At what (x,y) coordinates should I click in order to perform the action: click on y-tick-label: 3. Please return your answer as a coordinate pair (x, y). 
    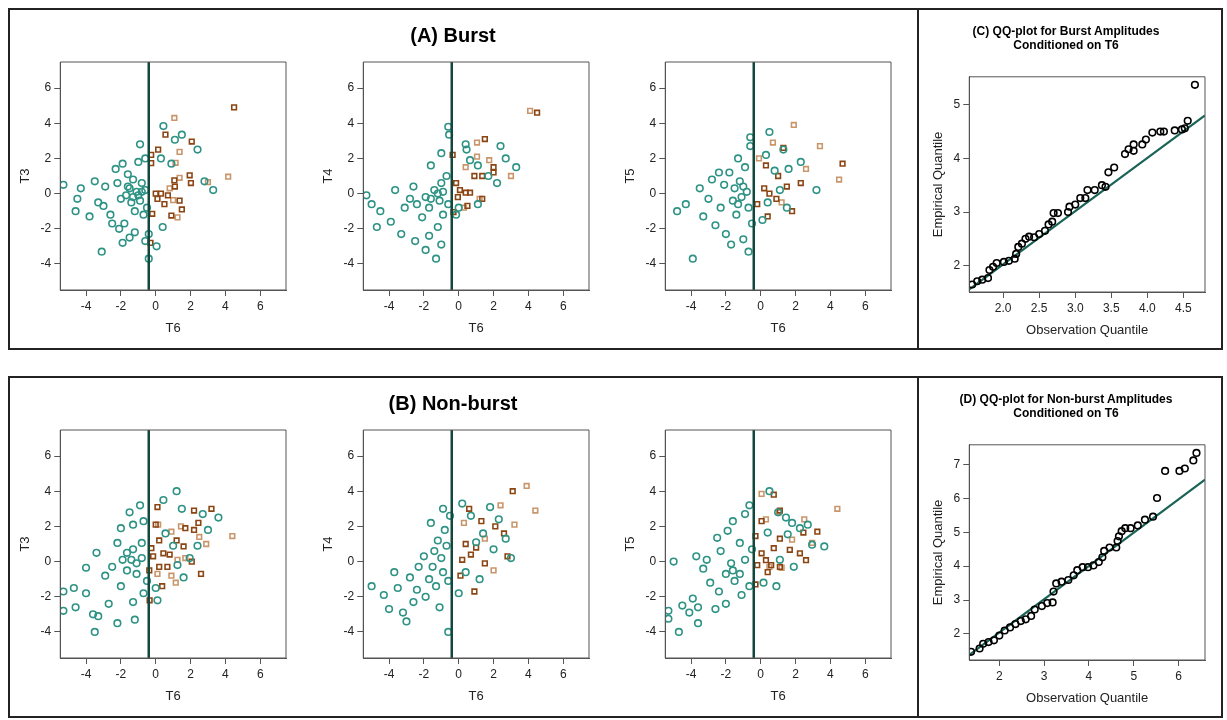
    Looking at the image, I should click on (957, 211).